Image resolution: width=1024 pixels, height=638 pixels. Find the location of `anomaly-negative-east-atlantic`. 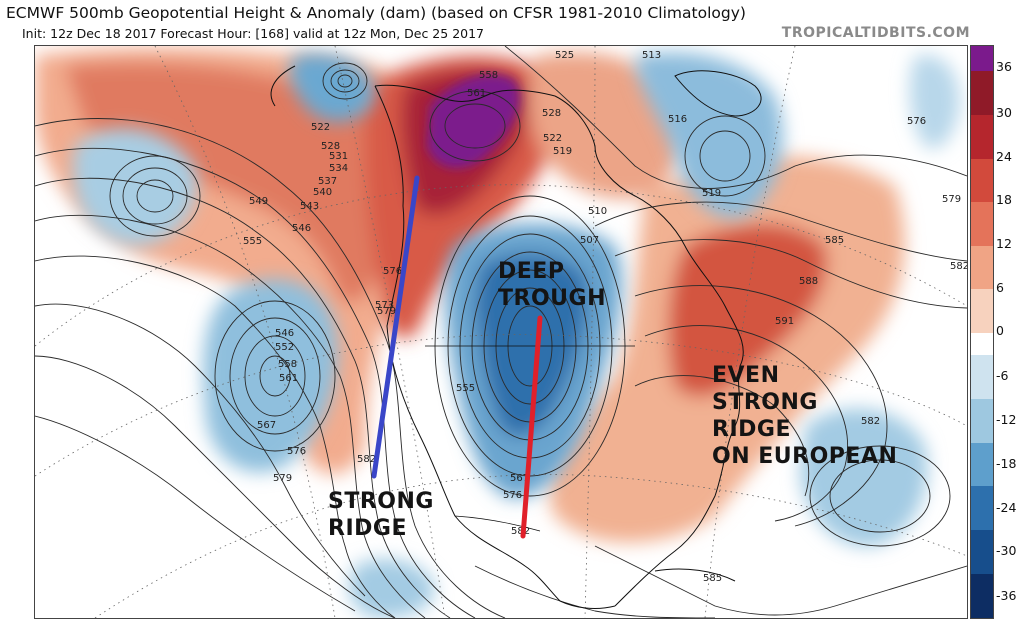

anomaly-negative-east-atlantic is located at coordinates (864, 477).